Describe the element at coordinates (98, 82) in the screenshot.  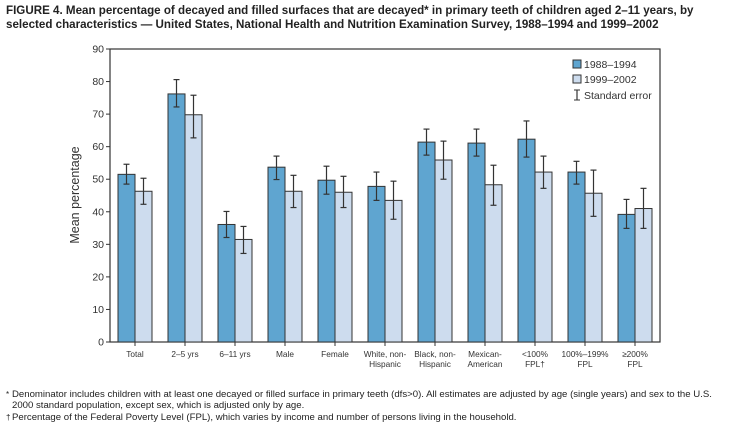
I see `y-tick-label: 80` at that location.